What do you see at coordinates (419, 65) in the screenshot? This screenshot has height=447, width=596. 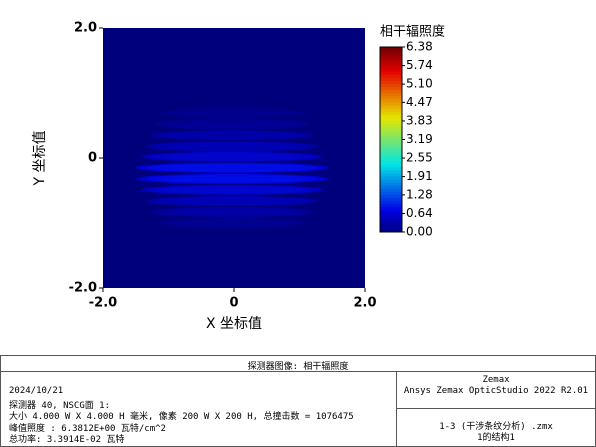 I see `colorbar-tick-label: 5.74` at bounding box center [419, 65].